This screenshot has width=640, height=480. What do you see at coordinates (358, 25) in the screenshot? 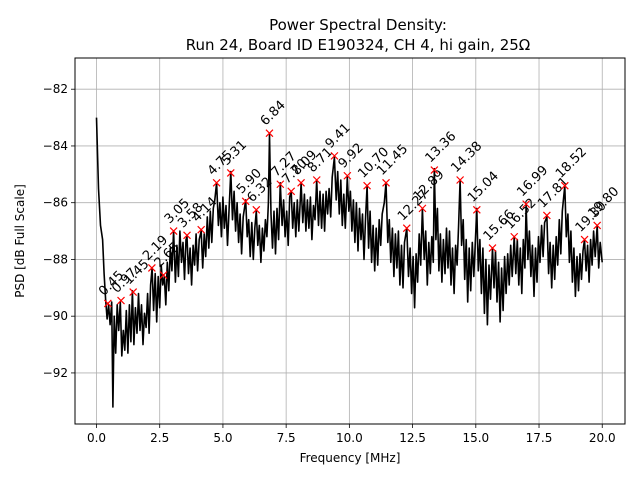
I see `chart-title-line1: Power Spectral Density:` at bounding box center [358, 25].